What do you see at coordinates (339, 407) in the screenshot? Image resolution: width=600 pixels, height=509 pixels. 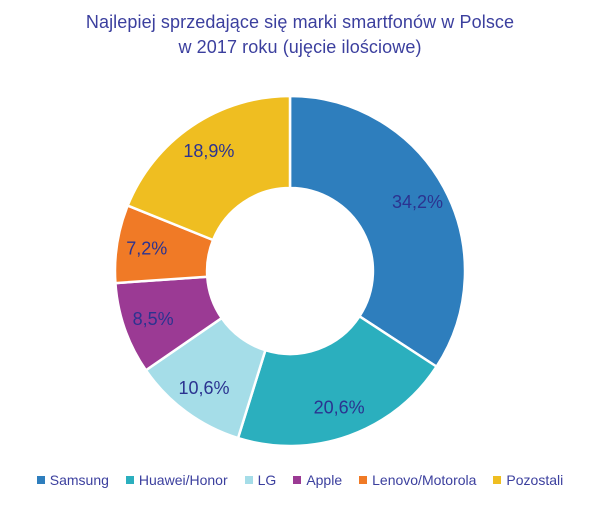 I see `donut-slice-label: 20,6%` at bounding box center [339, 407].